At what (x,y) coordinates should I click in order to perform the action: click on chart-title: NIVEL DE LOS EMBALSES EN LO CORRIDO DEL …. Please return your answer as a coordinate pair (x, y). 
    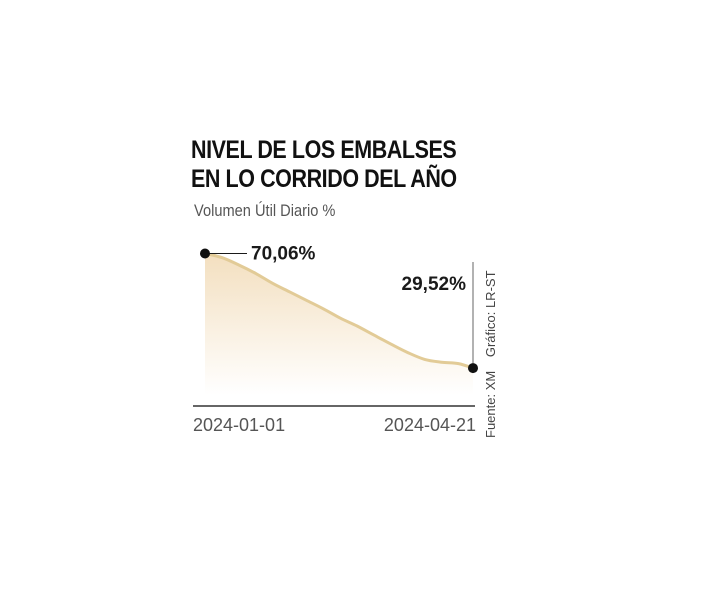
    Looking at the image, I should click on (324, 165).